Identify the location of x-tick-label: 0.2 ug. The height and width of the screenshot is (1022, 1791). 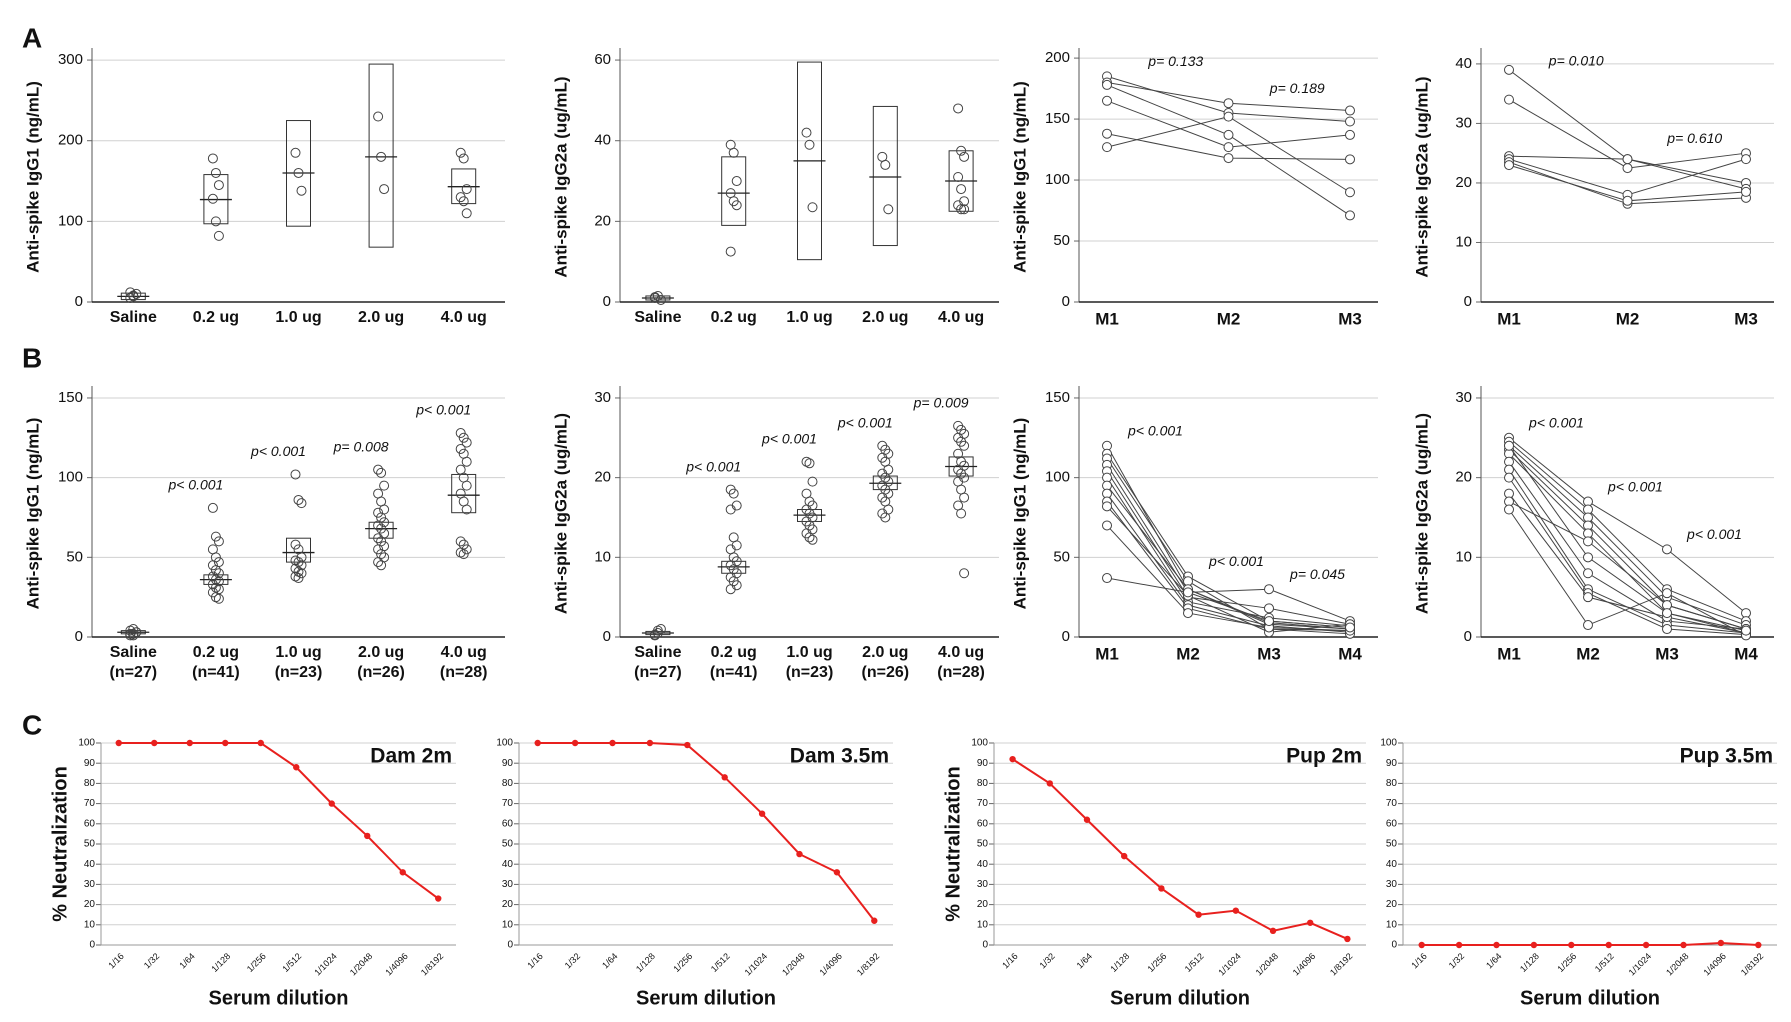
(734, 317).